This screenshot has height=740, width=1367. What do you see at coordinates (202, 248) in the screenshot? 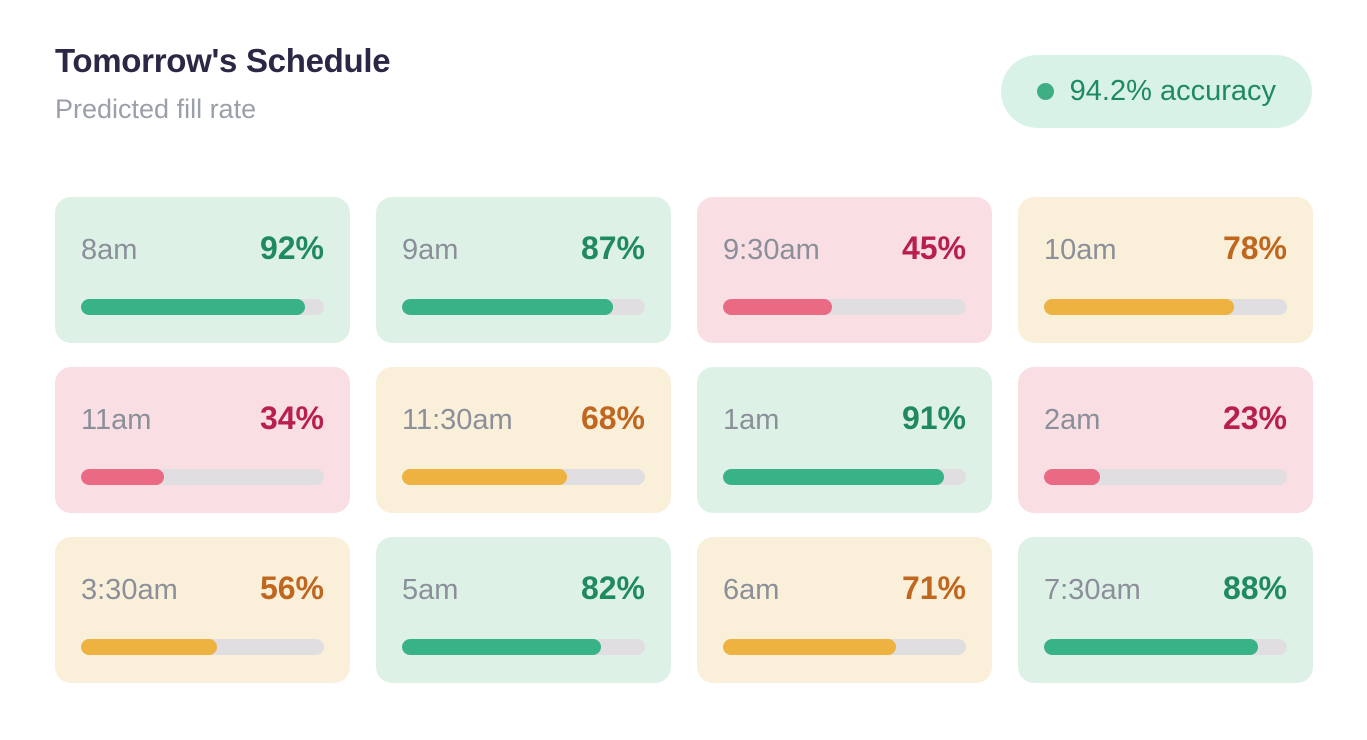
I see `card-header-row: 8am 92%` at bounding box center [202, 248].